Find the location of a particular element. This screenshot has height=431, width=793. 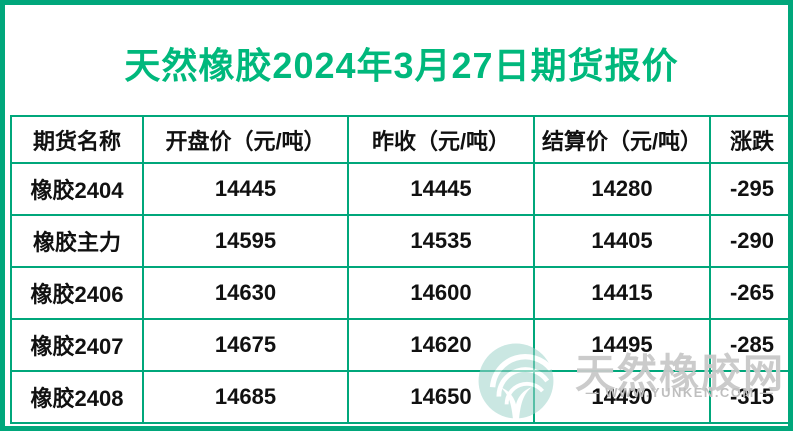

settlement-price: 14415 is located at coordinates (622, 293).